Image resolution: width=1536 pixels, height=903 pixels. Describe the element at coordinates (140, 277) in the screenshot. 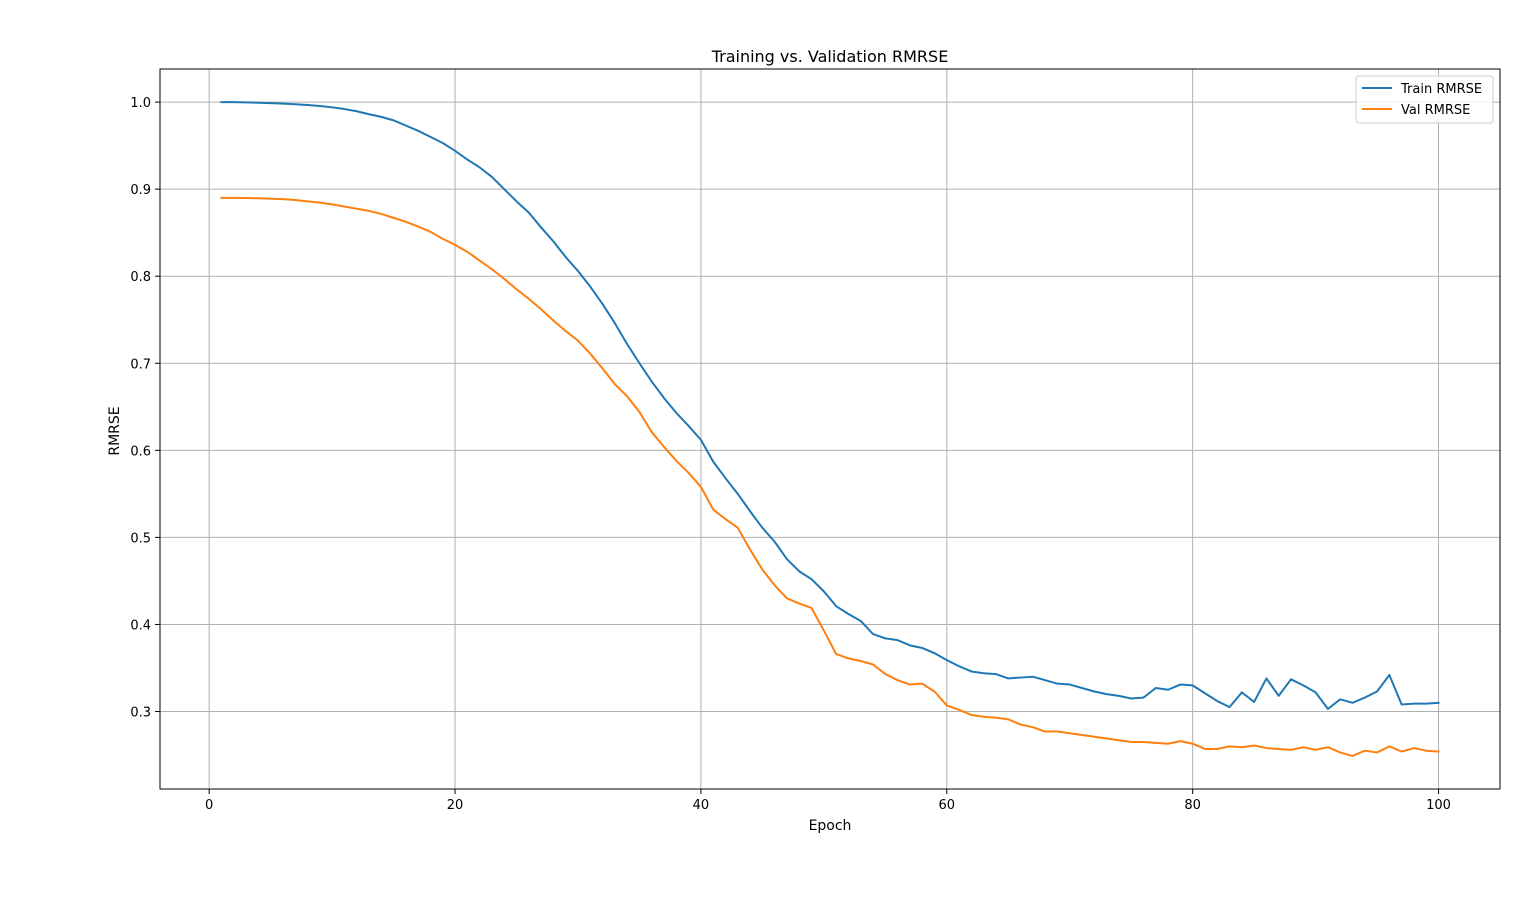

I see `y-tick-label: 0.8` at that location.